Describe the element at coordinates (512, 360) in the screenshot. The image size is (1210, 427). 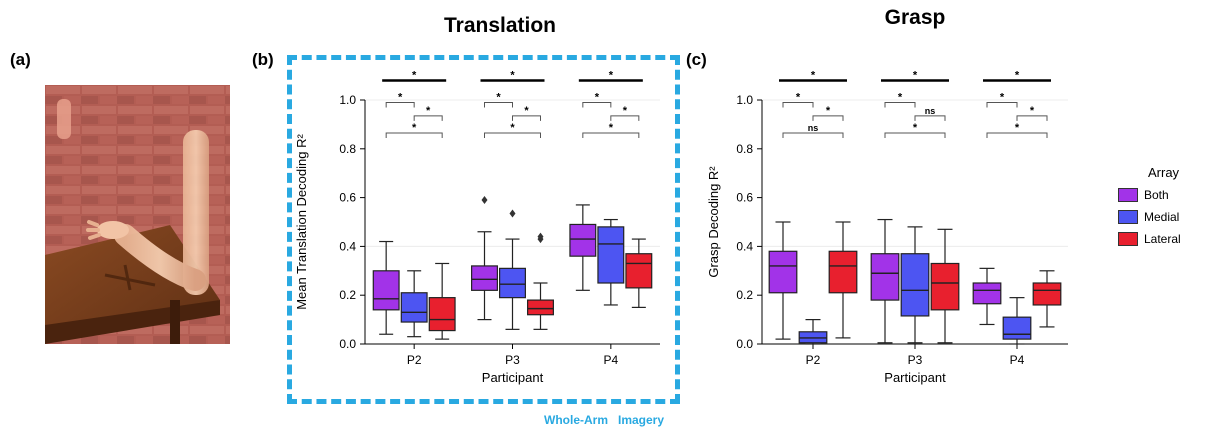
I see `x-tick-label: P3` at that location.